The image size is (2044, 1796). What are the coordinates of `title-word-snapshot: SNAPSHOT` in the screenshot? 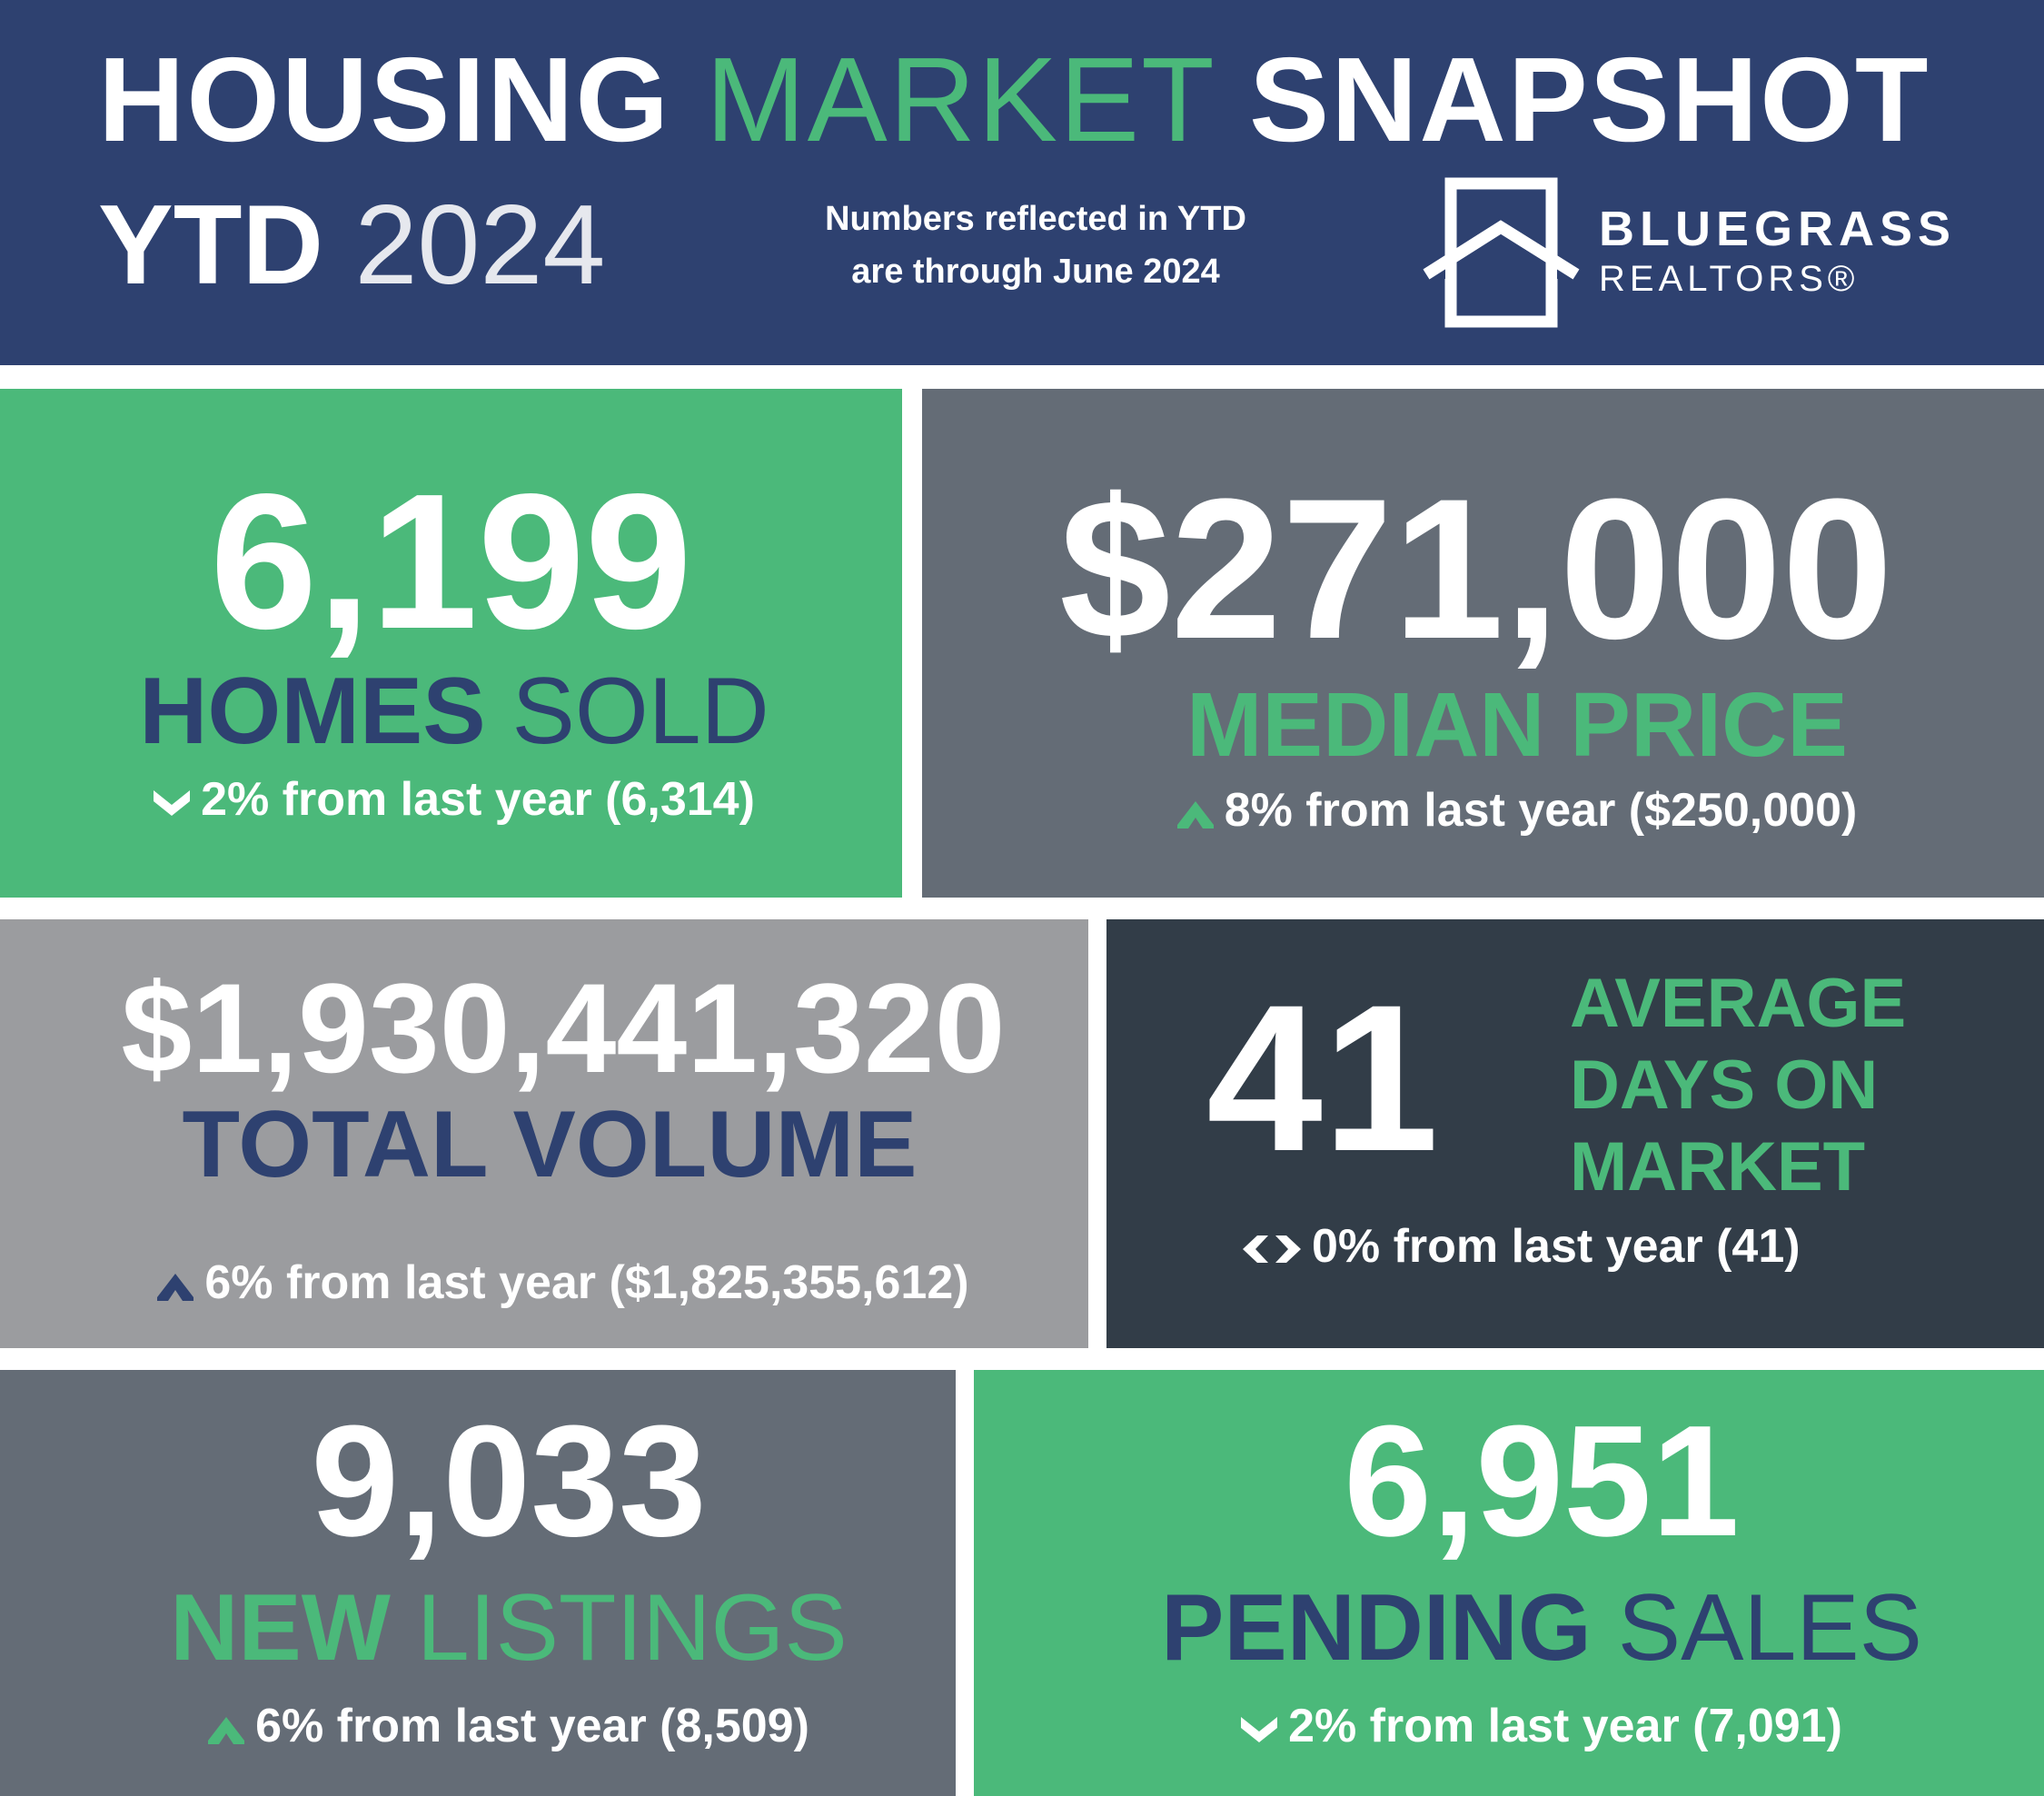 It's located at (1590, 99).